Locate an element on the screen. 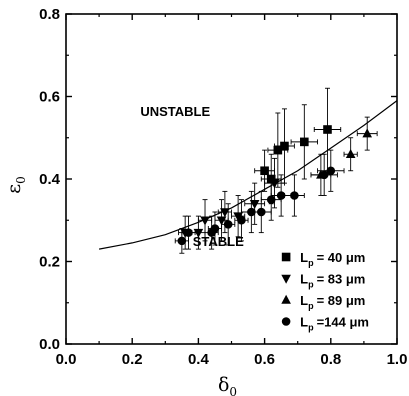 The height and width of the screenshot is (396, 409). legend-entry: Lp =144 μm is located at coordinates (334, 324).